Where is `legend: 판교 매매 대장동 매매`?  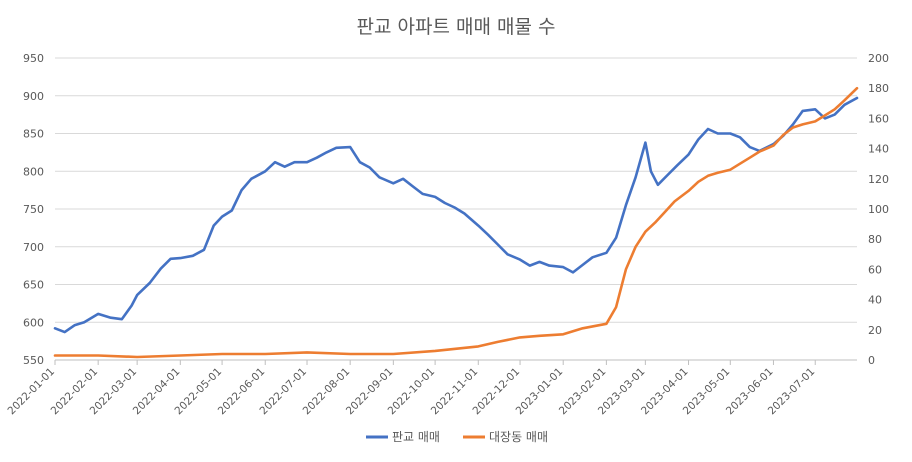 legend: 판교 매매 대장동 매매 is located at coordinates (457, 437).